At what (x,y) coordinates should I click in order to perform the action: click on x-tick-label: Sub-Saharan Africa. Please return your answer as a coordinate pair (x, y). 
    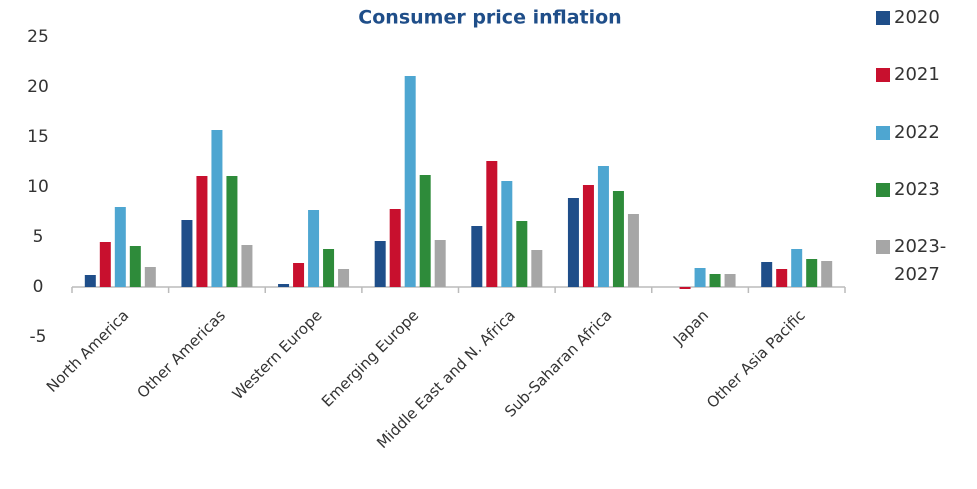
    Looking at the image, I should click on (558, 363).